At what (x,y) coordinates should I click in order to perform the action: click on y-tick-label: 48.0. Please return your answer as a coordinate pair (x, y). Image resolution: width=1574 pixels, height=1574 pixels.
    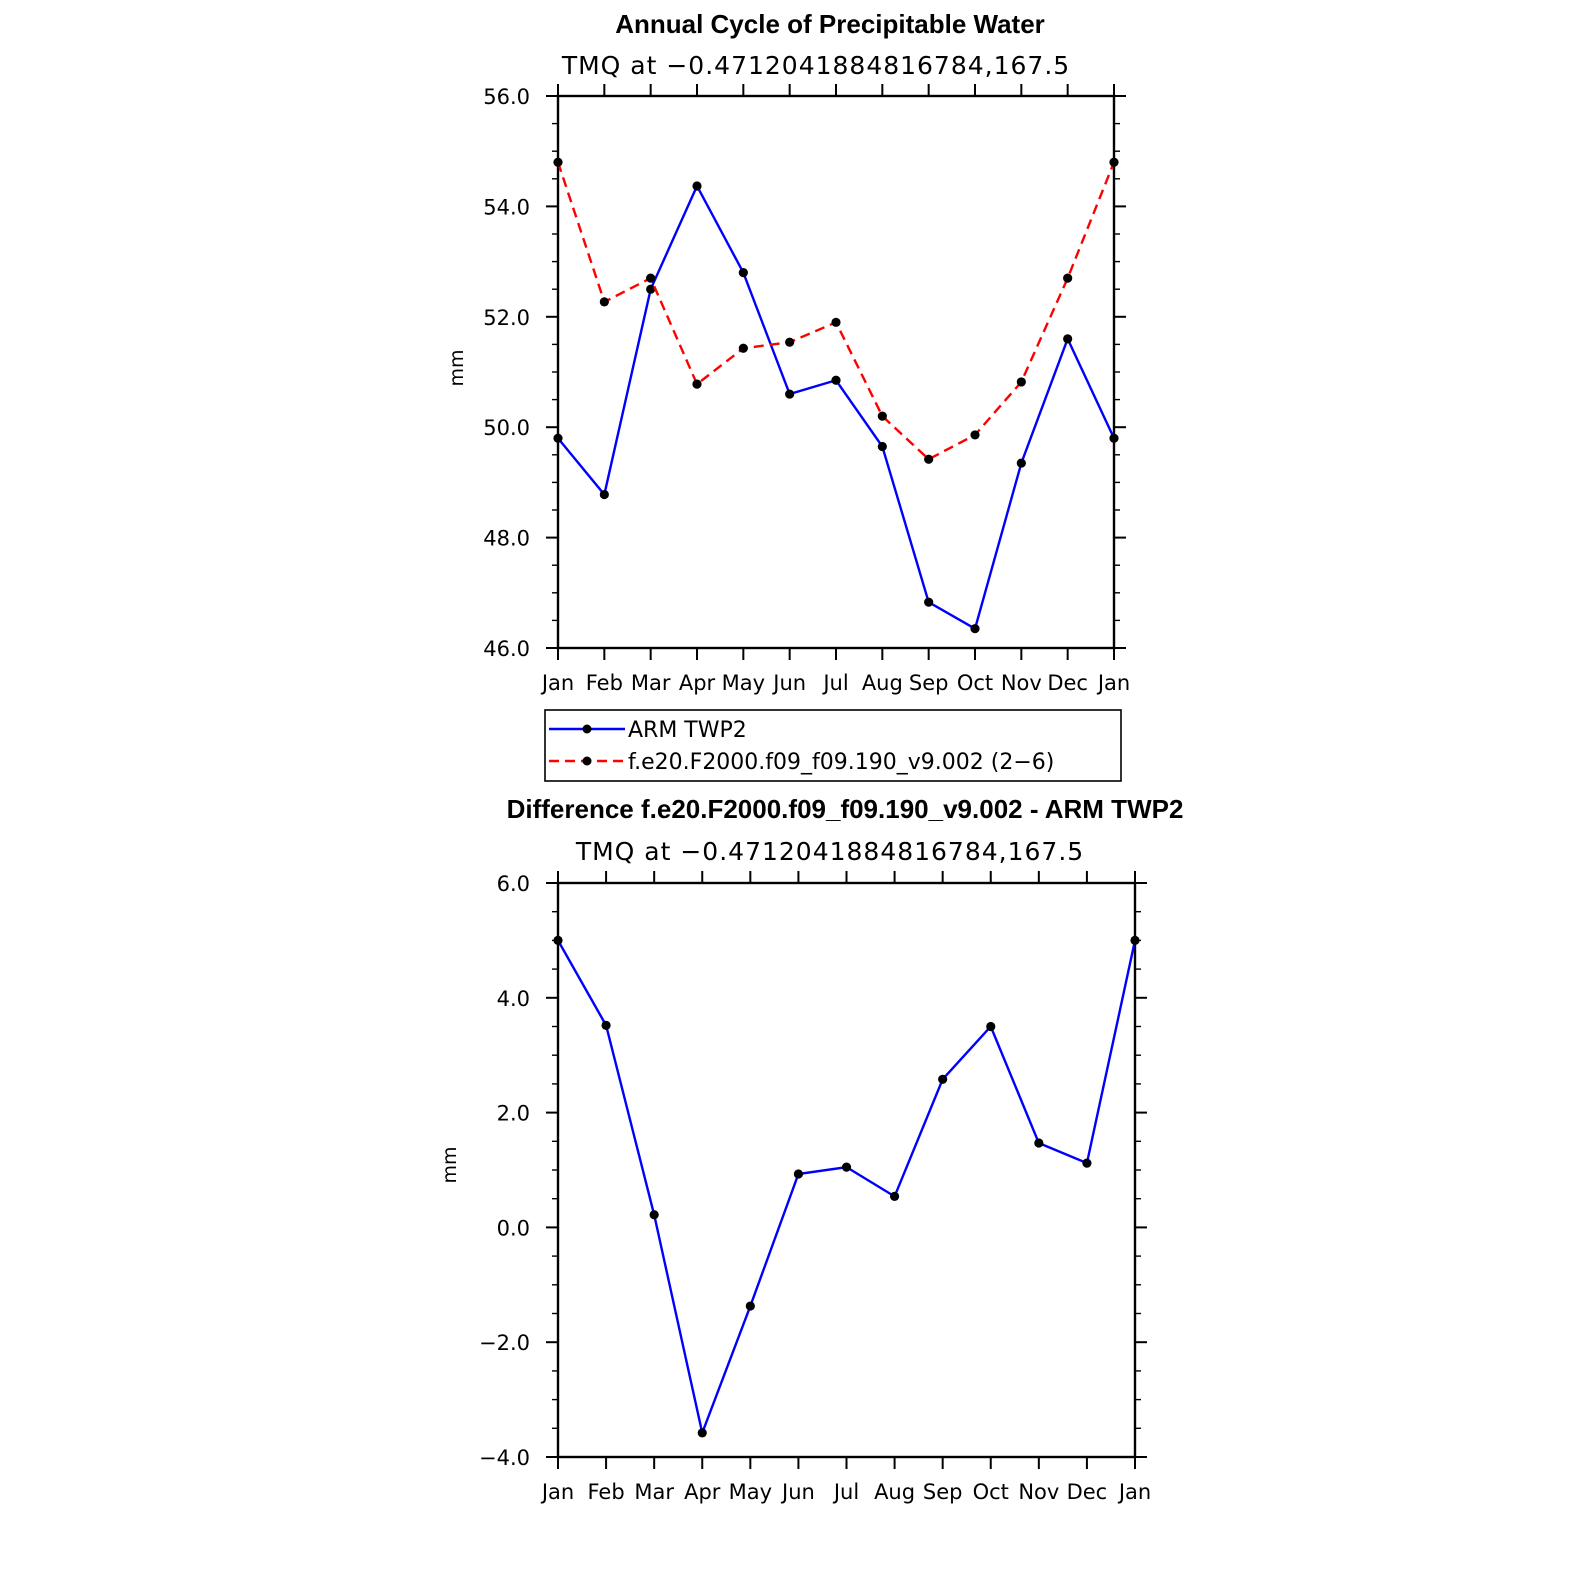
    Looking at the image, I should click on (506, 539).